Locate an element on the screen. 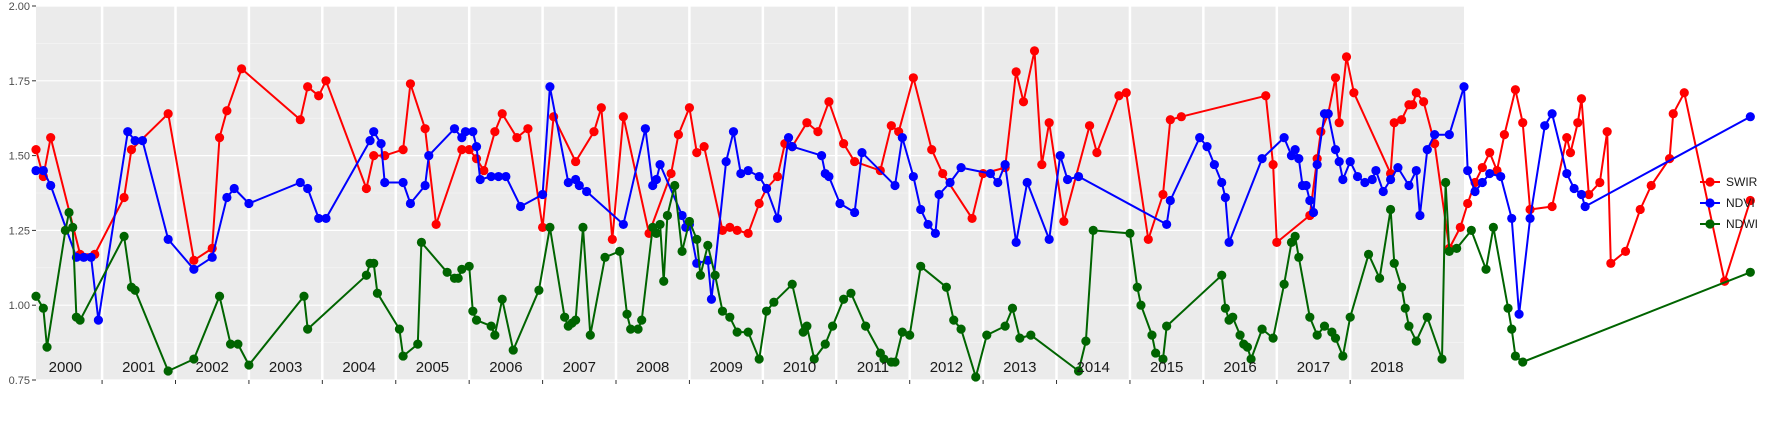 The width and height of the screenshot is (1773, 442). year-label: 2014 is located at coordinates (1093, 367).